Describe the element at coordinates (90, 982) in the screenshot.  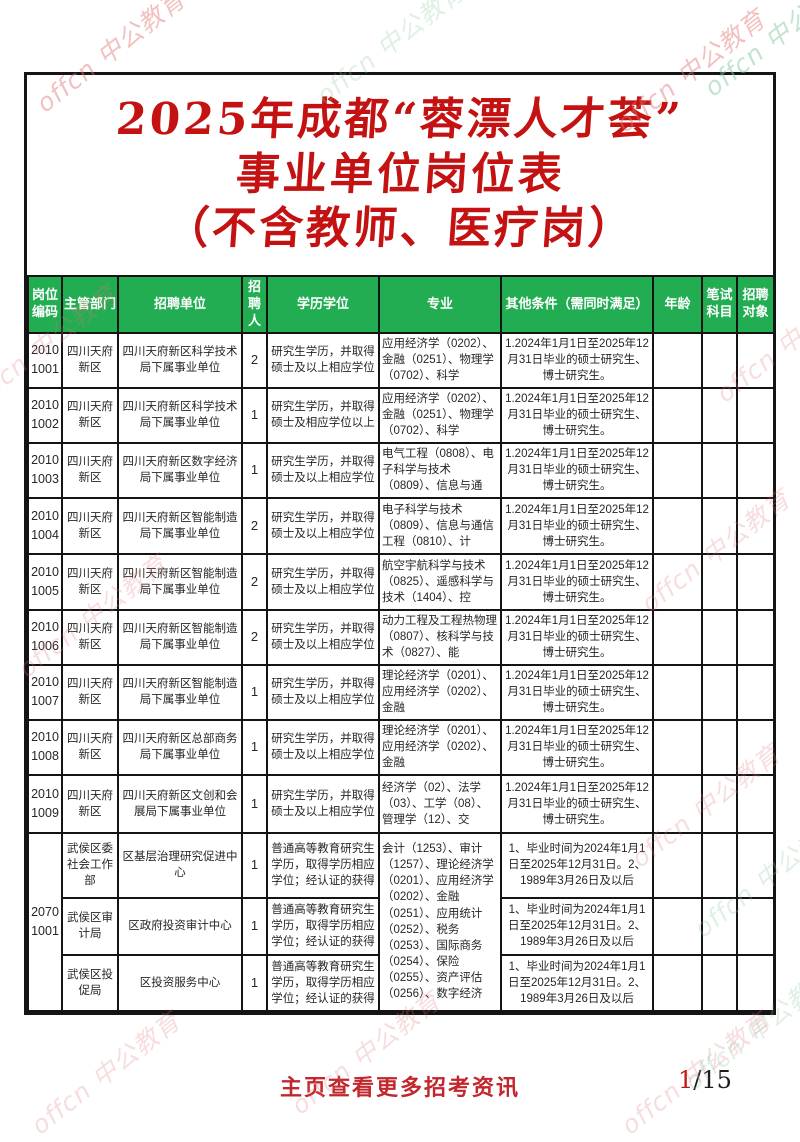
I see `department-cell: 武侯区投促局` at that location.